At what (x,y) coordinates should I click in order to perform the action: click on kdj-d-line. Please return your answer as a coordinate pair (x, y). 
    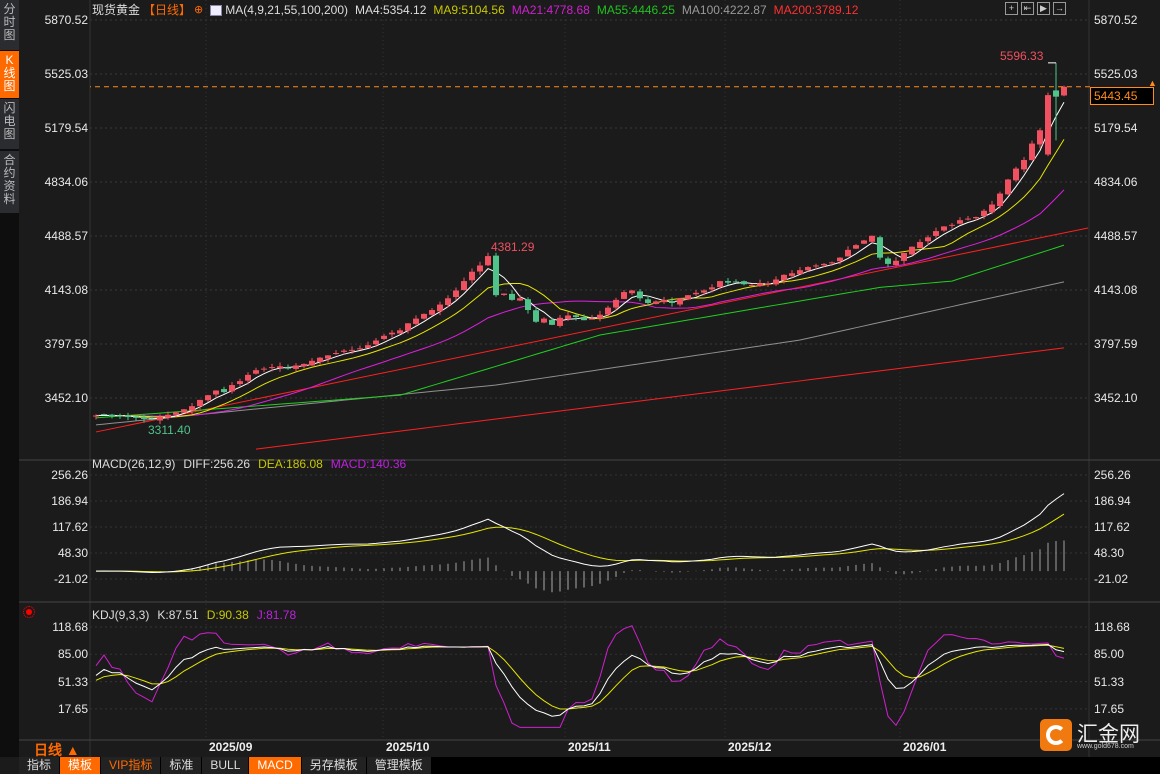
    Looking at the image, I should click on (580, 677).